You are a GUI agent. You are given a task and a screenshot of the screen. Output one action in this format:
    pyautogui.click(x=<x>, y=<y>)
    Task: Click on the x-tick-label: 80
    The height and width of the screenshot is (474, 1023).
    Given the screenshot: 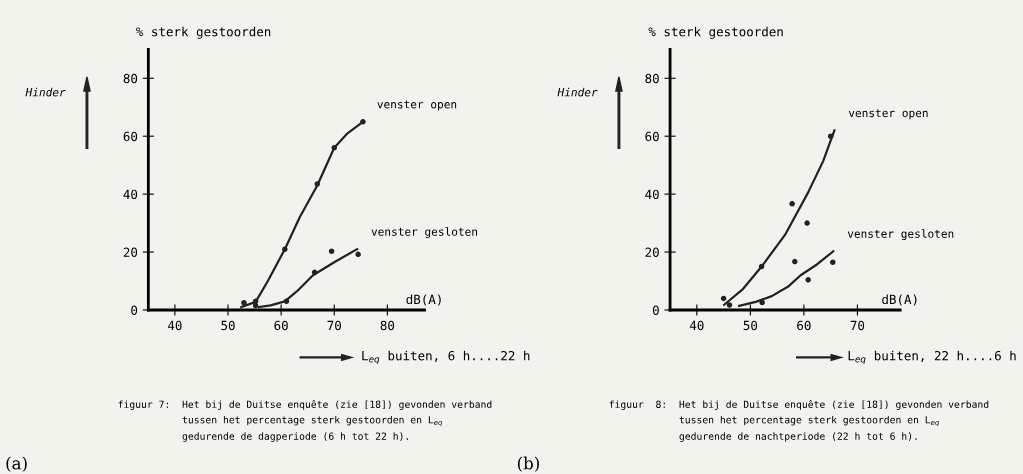 What is the action you would take?
    pyautogui.click(x=387, y=325)
    